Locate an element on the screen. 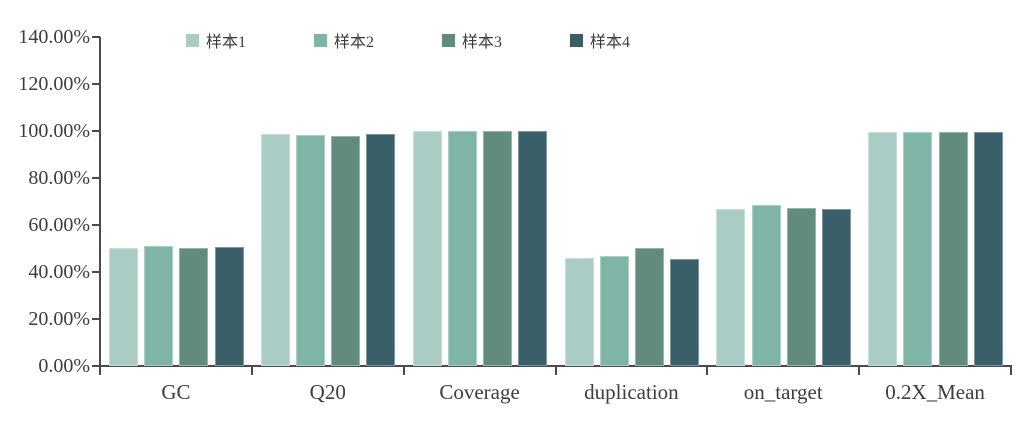 Image resolution: width=1024 pixels, height=424 pixels. y-axis-label: 120.00% is located at coordinates (54, 84).